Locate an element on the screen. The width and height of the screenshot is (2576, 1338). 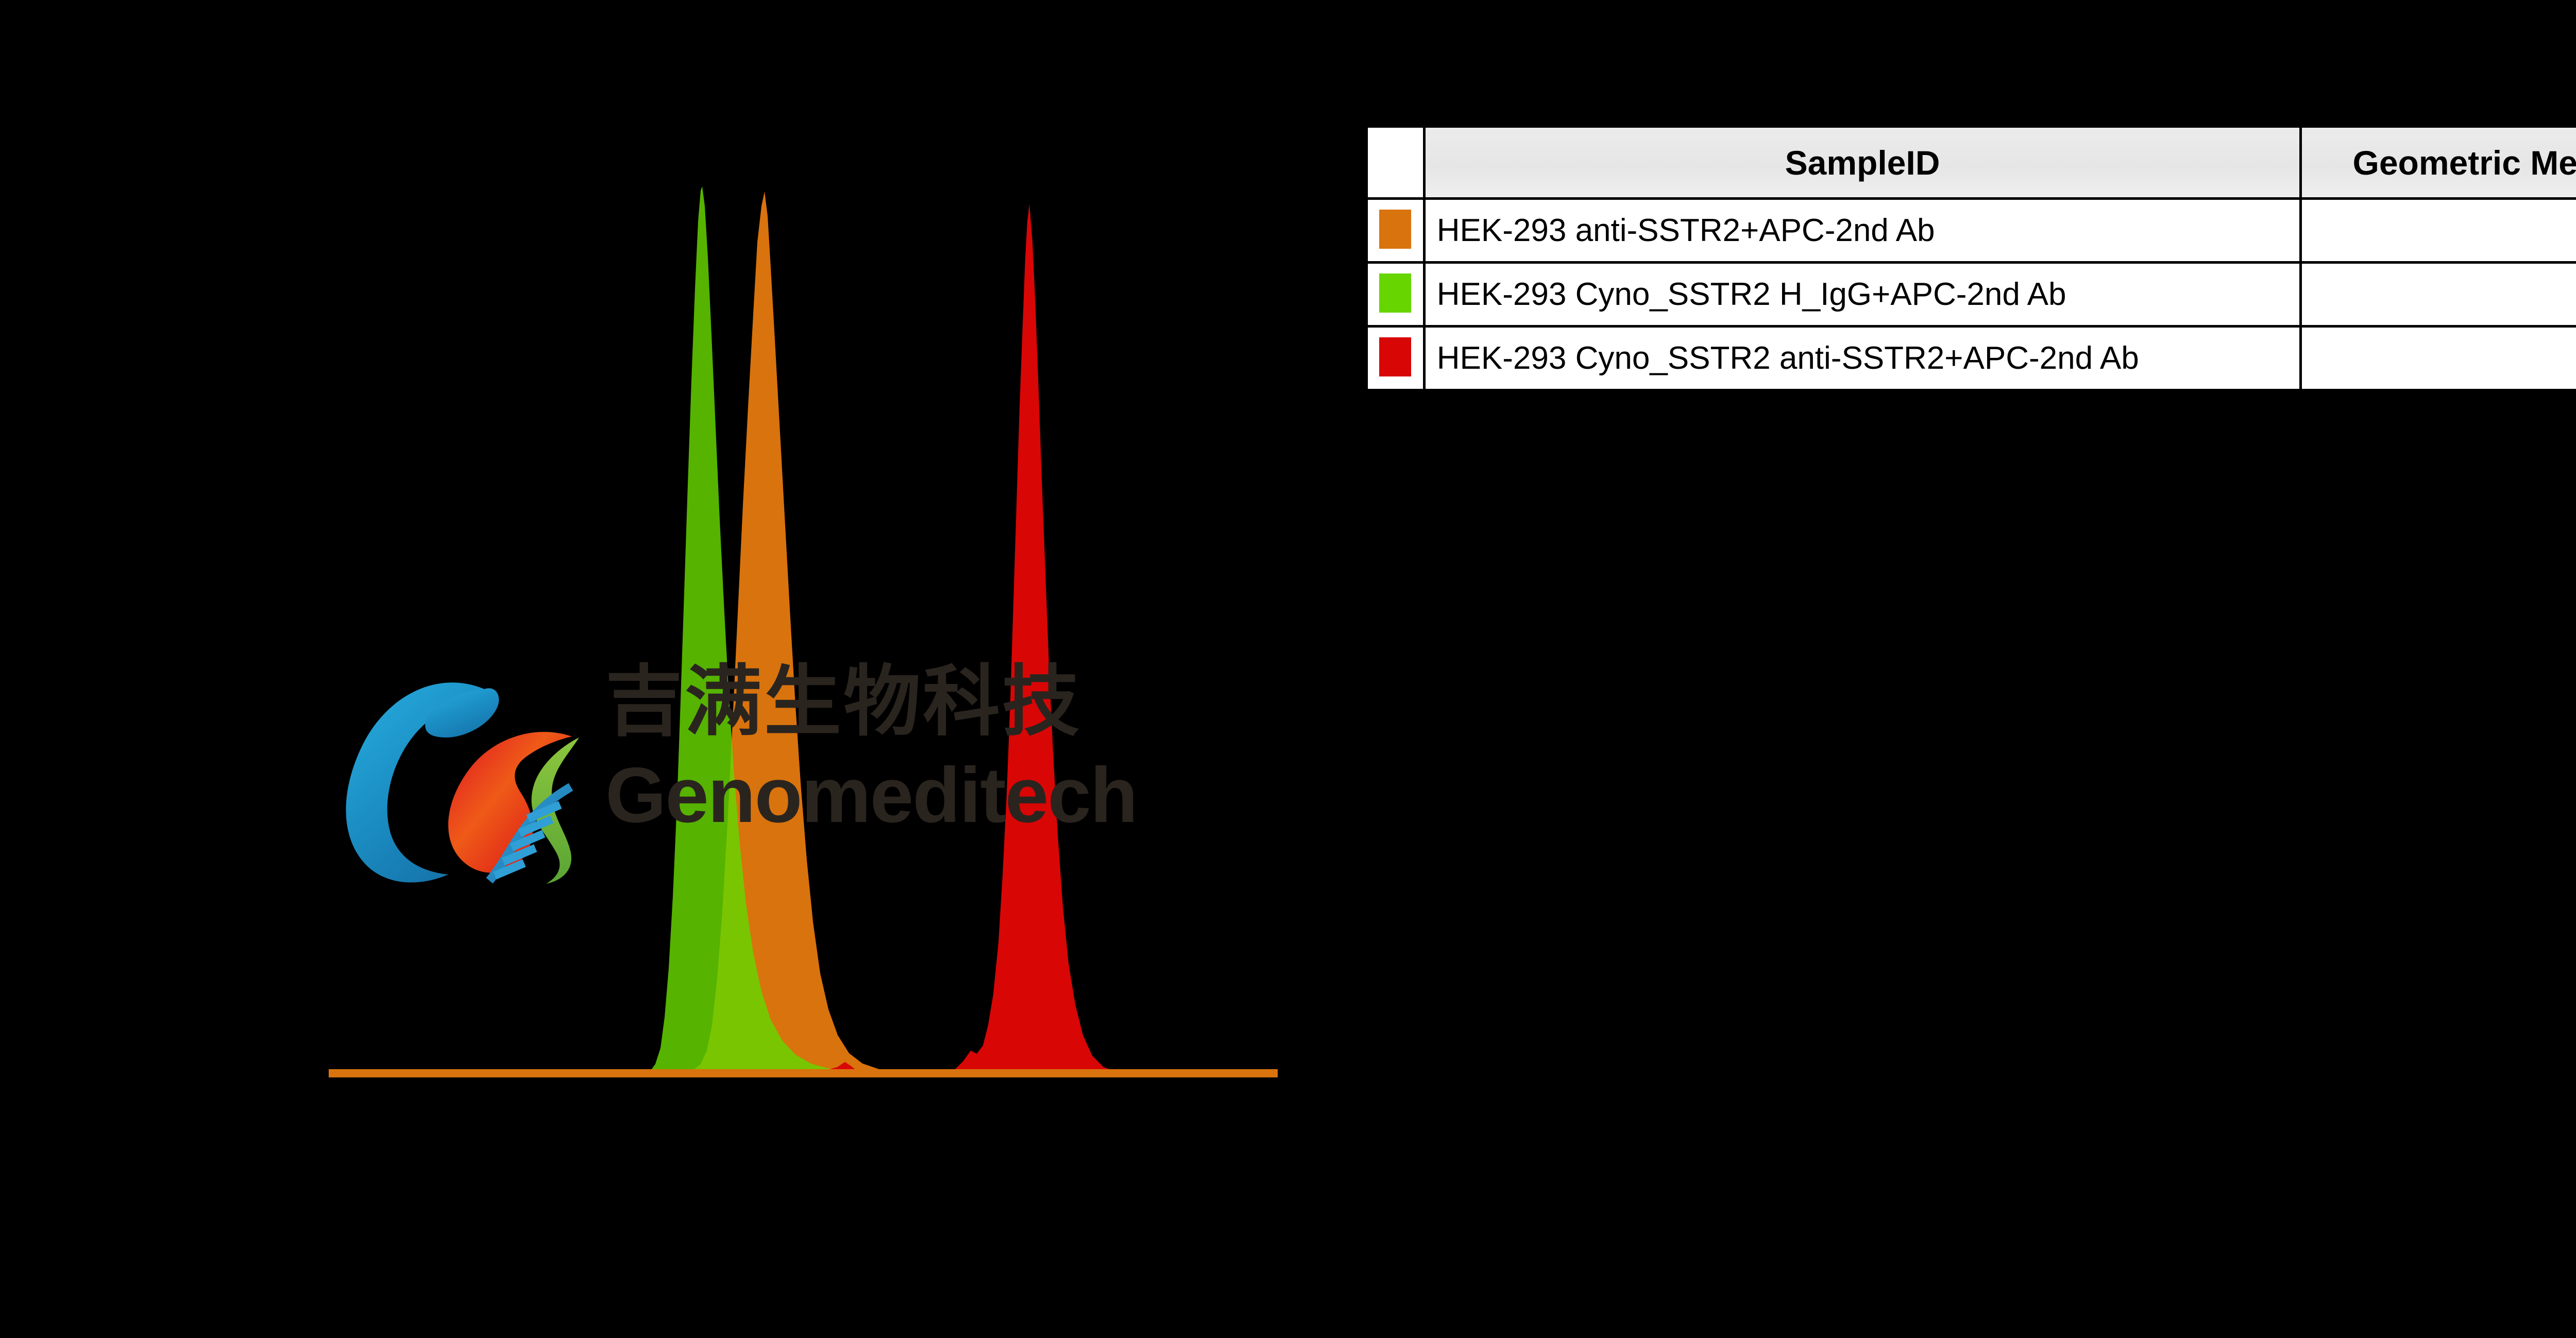
color-swatch-green is located at coordinates (1395, 293).